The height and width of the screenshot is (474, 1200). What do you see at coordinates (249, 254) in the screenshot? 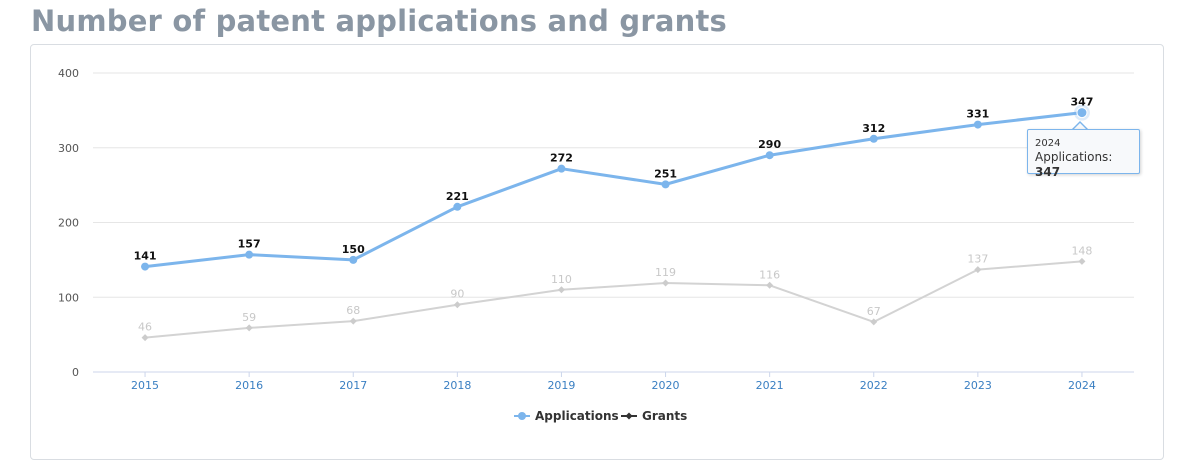
I see `applications-point-2016` at bounding box center [249, 254].